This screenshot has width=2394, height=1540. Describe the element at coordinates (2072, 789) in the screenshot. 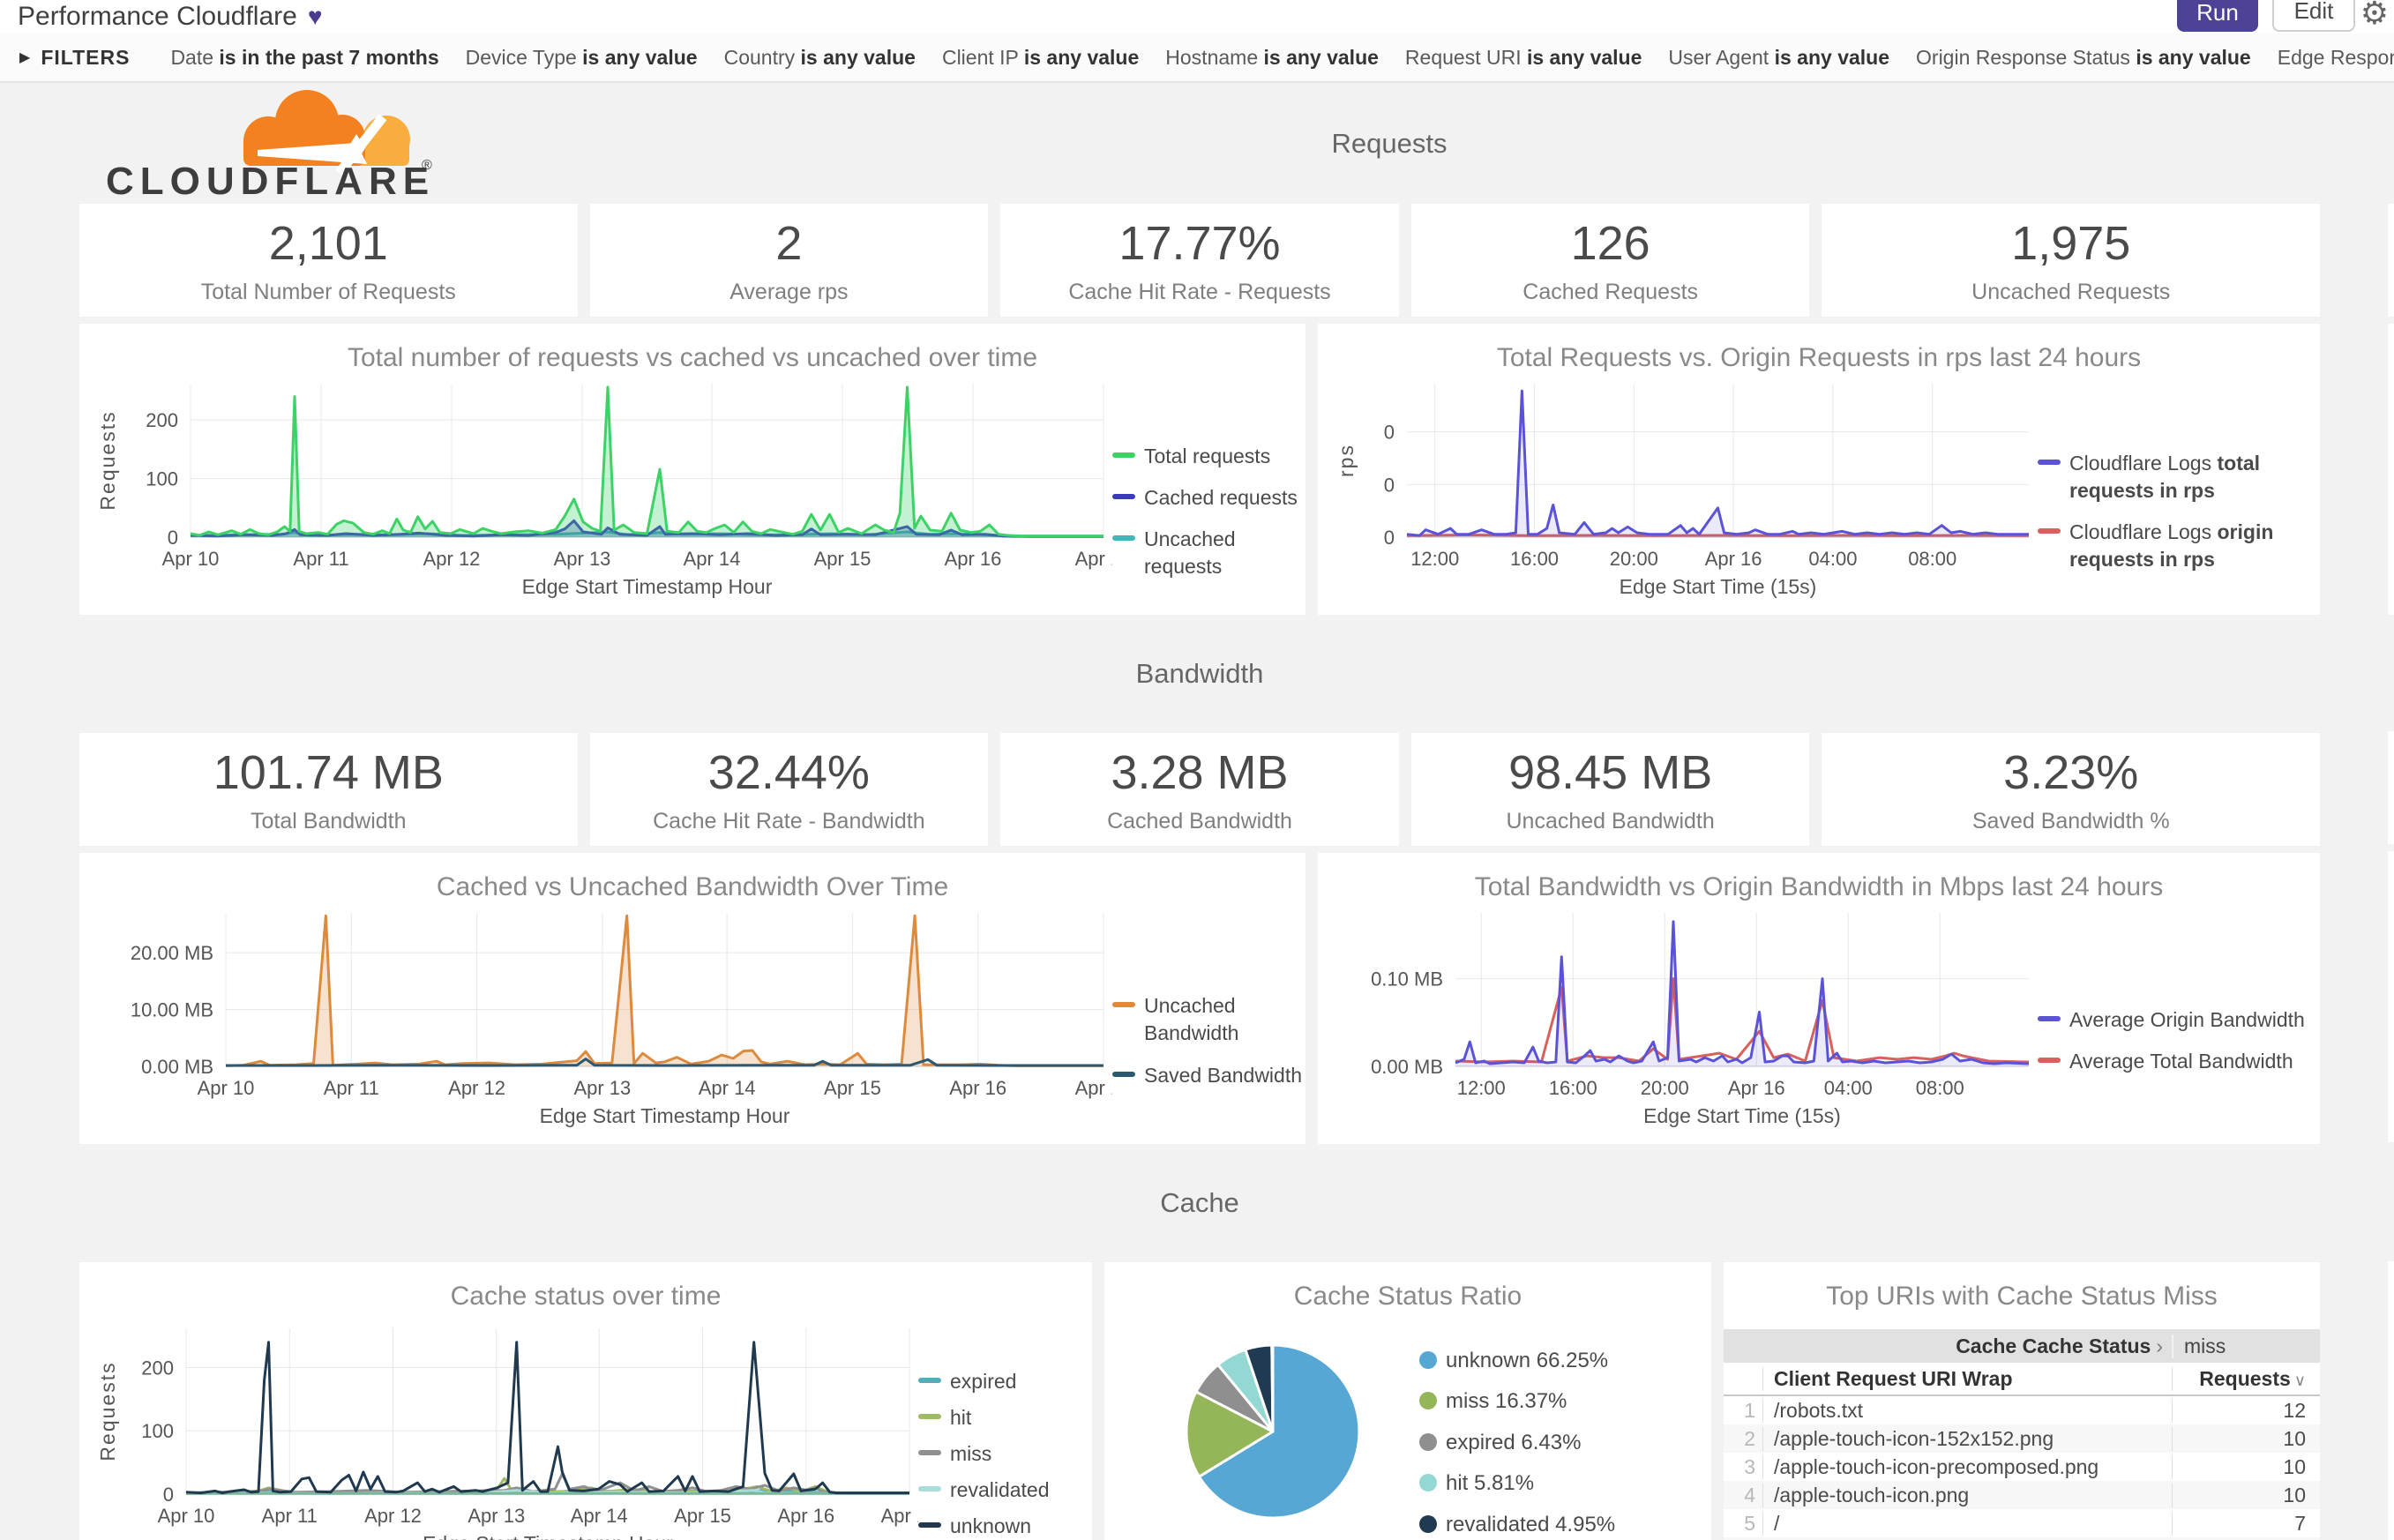

I see `kpi-saved-bandwidth-pct: 3.23% Saved Bandwidth %` at that location.